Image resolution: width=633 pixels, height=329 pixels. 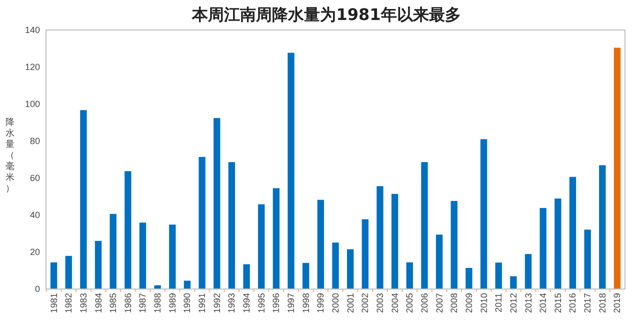 What do you see at coordinates (32, 67) in the screenshot?
I see `y-tick-label: 120` at bounding box center [32, 67].